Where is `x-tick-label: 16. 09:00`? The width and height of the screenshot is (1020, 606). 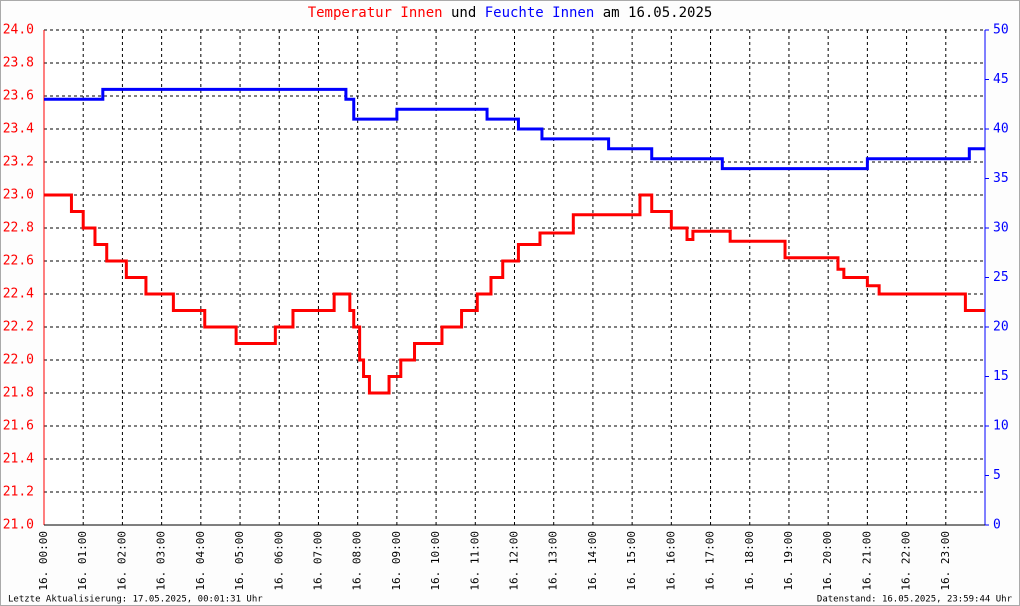
x-tick-label: 16. 09:00 is located at coordinates (396, 561).